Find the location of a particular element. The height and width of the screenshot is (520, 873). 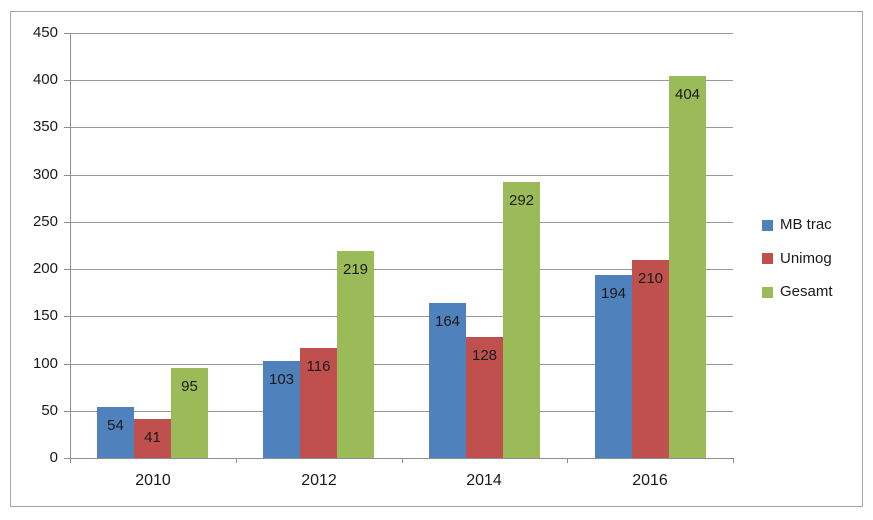

y-axis-tick-label: 50 is located at coordinates (49, 410).